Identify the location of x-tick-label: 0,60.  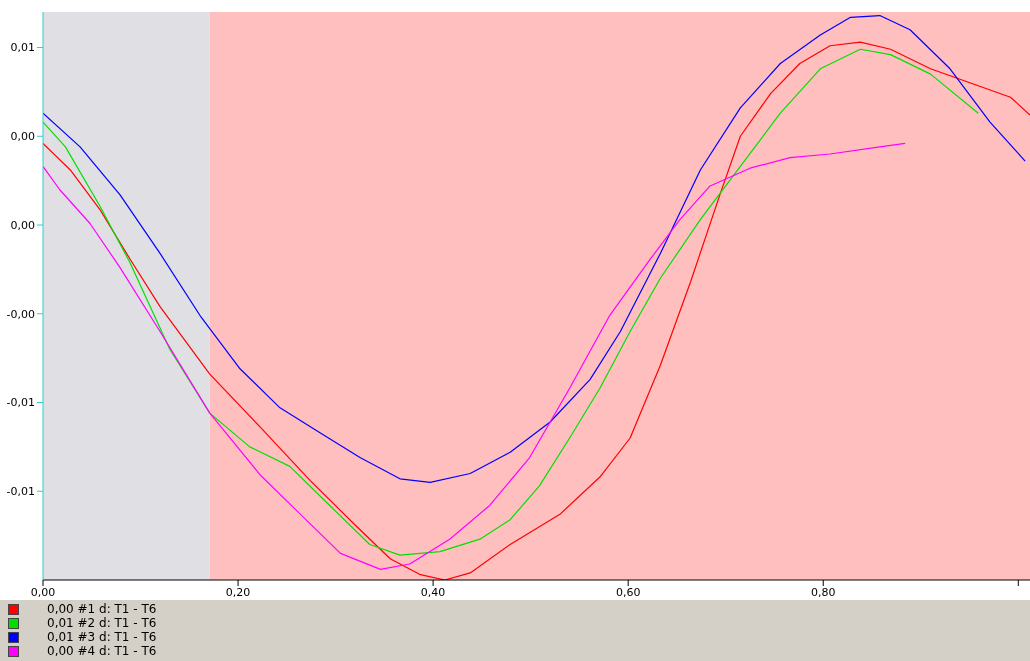
(628, 592).